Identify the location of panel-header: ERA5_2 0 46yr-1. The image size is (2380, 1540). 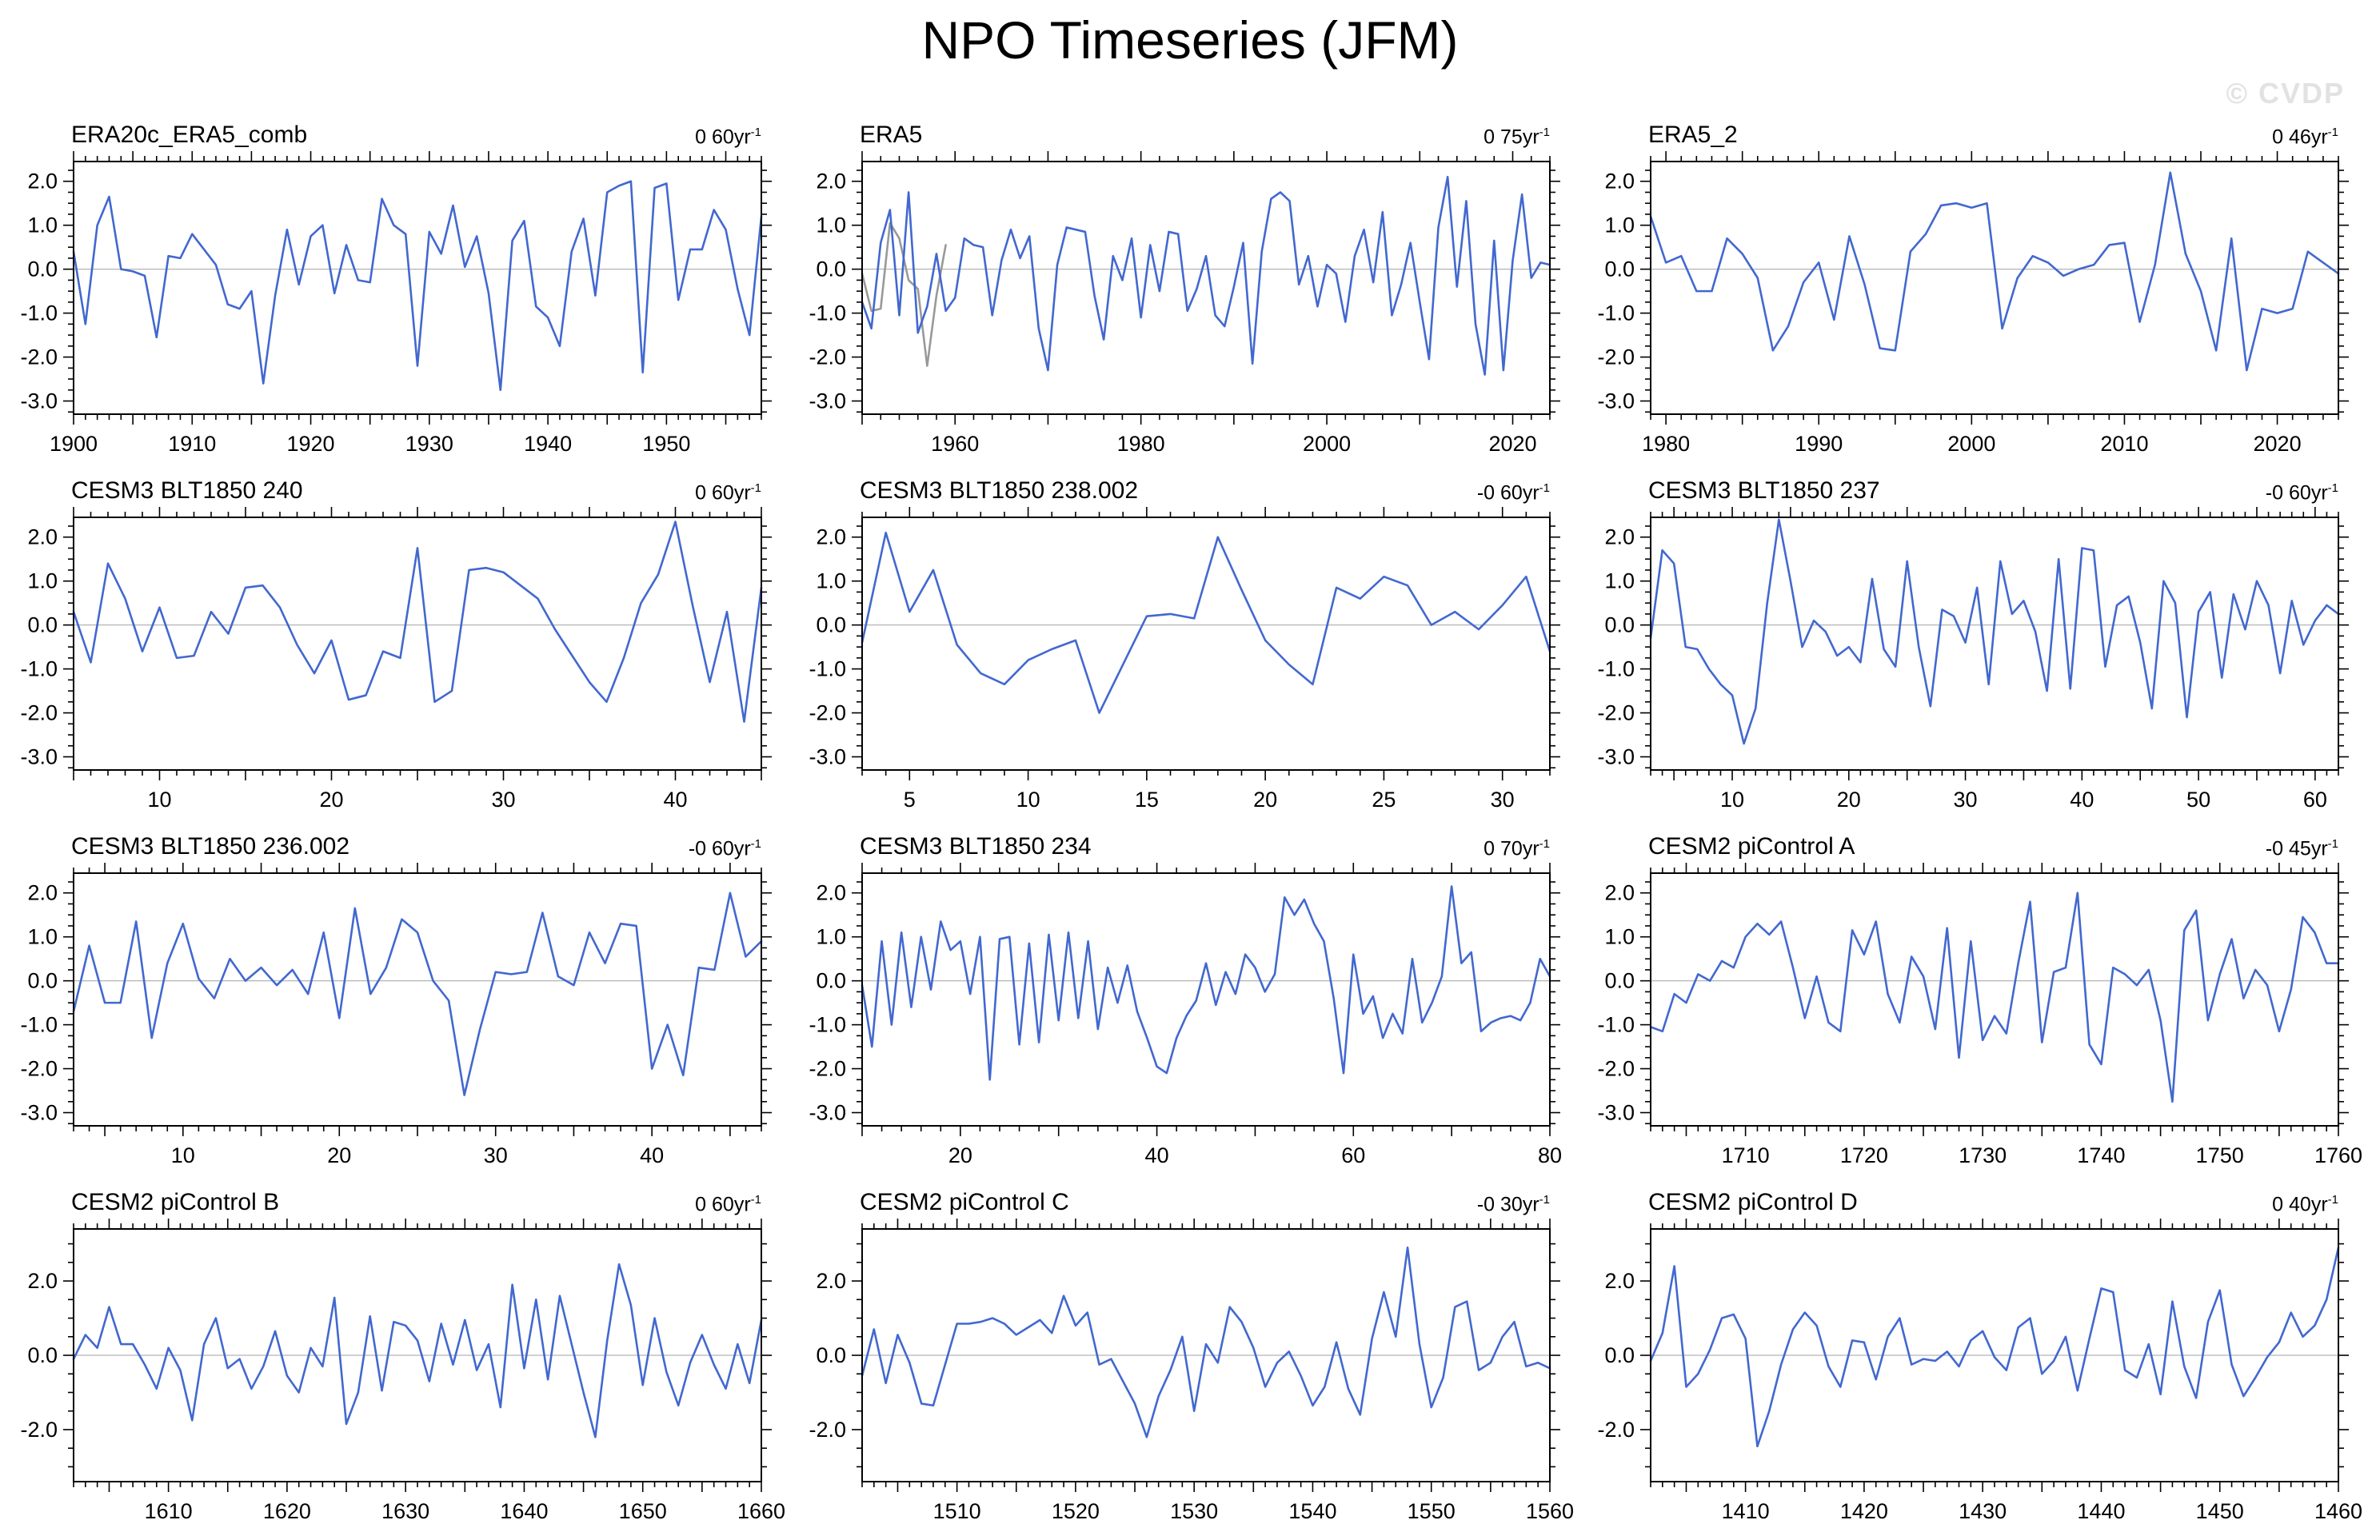
(1978, 133).